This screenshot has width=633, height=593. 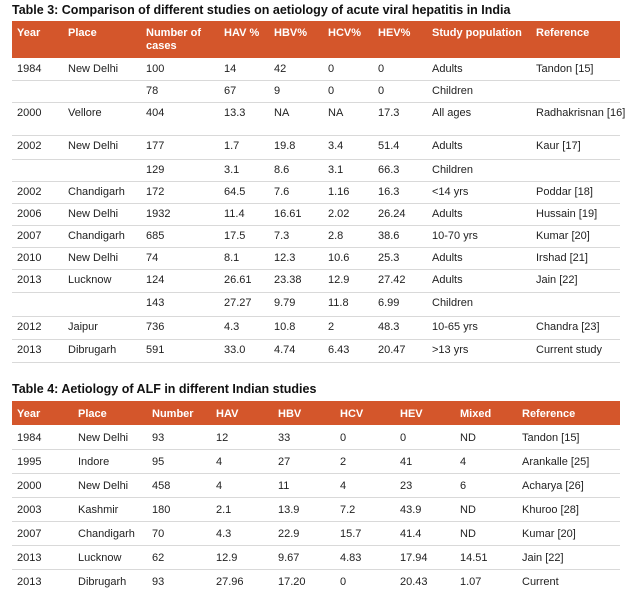 I want to click on table-cell: 143, so click(x=155, y=303).